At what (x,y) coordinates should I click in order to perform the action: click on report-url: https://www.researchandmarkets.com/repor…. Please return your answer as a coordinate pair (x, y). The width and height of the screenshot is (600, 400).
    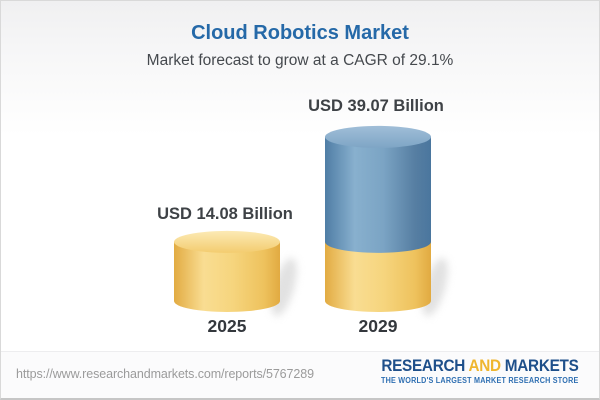
    Looking at the image, I should click on (165, 374).